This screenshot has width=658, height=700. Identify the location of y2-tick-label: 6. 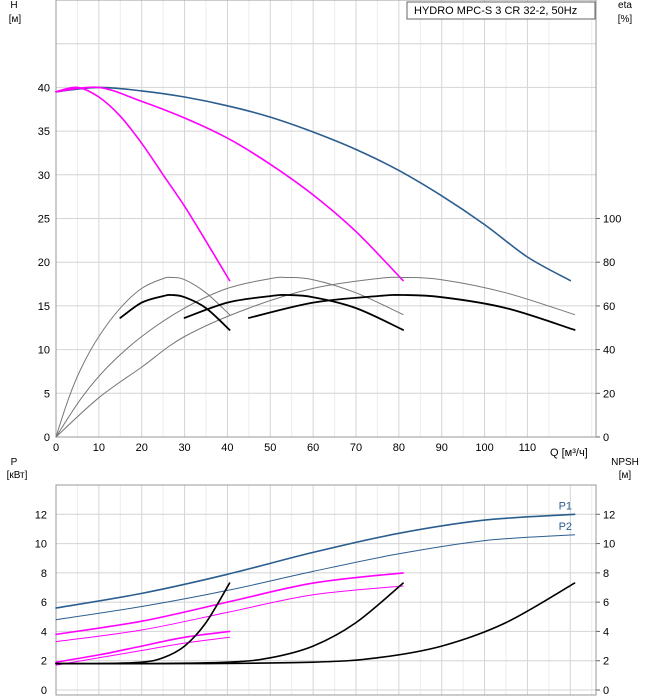
(606, 603).